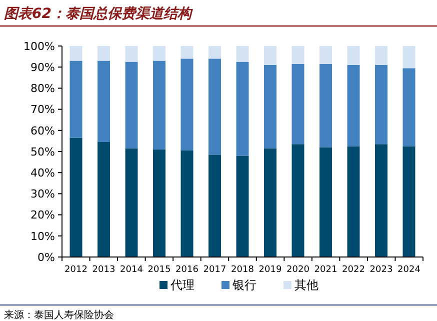  Describe the element at coordinates (104, 270) in the screenshot. I see `x-tick-label: 2013` at that location.